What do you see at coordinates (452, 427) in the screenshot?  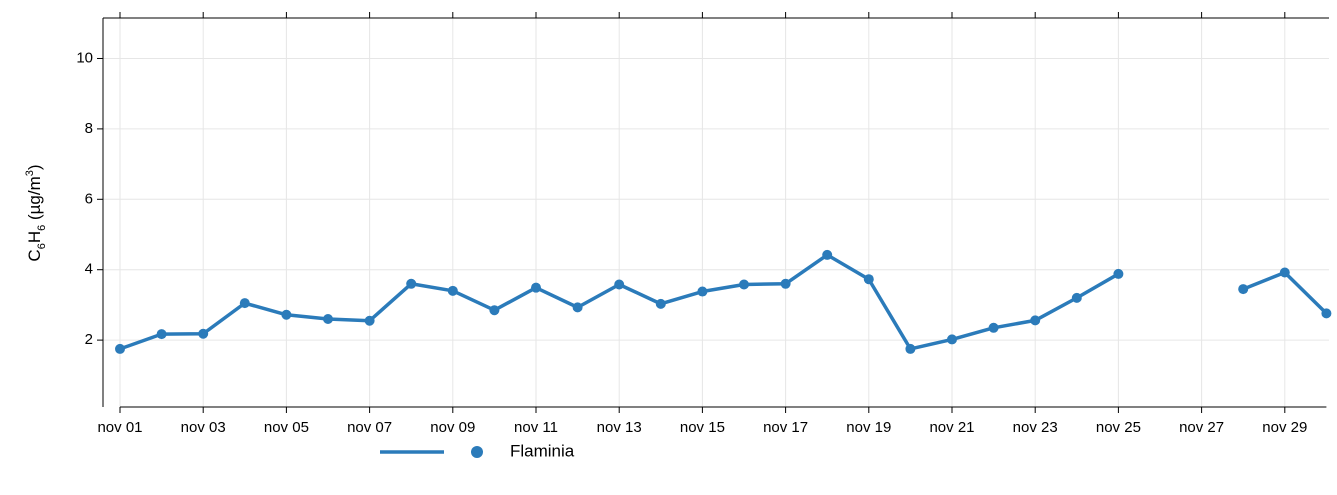 I see `x-tick-label: nov 09` at bounding box center [452, 427].